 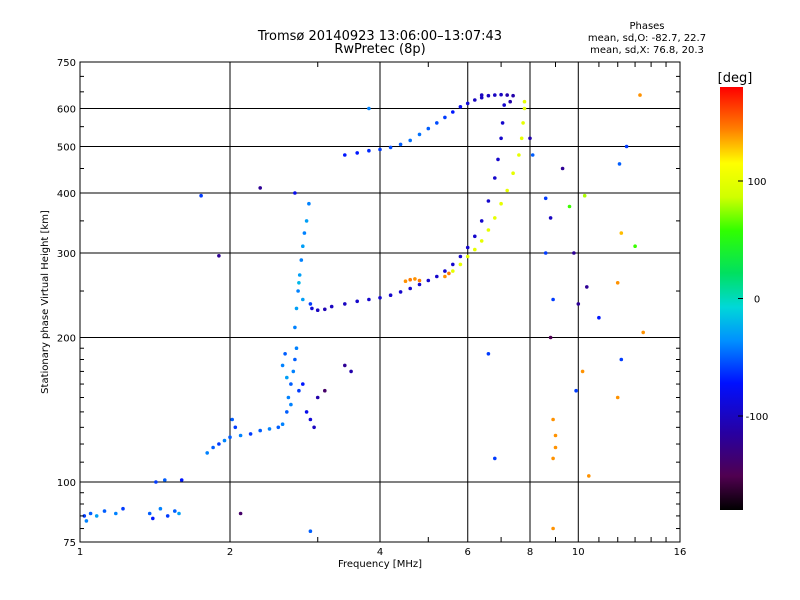 I want to click on x-tick-label: 4, so click(x=380, y=552).